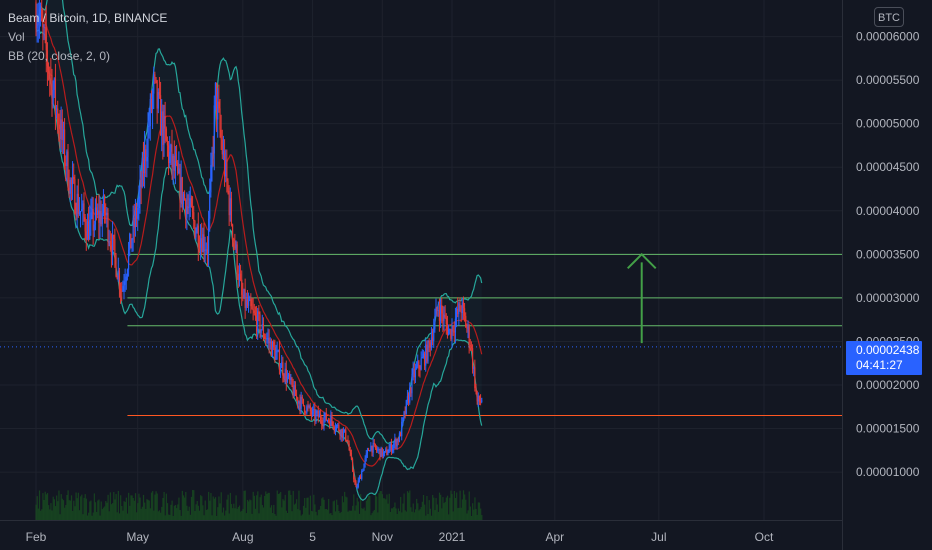  What do you see at coordinates (400, 537) in the screenshot?
I see `time-axis: Feb May Aug 5 Nov 2021 Apr Jul Oct` at bounding box center [400, 537].